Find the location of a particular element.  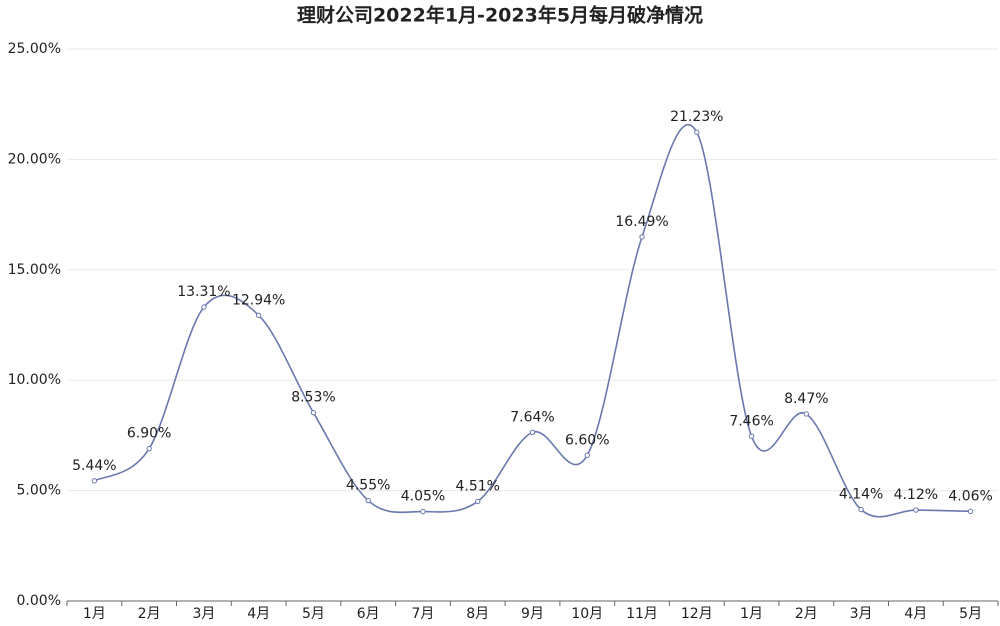

data-label: 4.05% is located at coordinates (423, 497).